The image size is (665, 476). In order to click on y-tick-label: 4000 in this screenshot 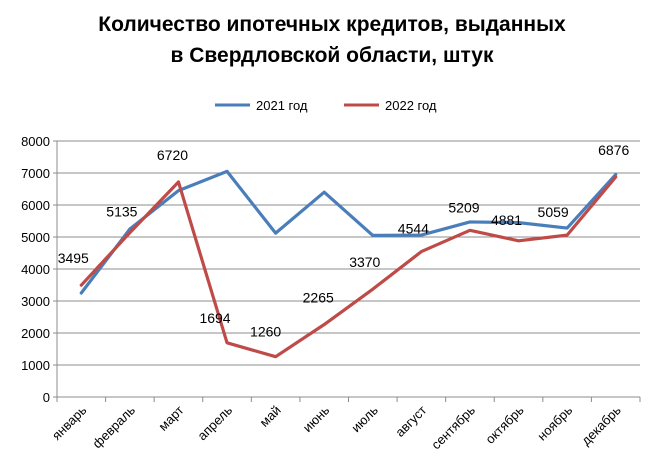, I will do `click(35, 269)`.